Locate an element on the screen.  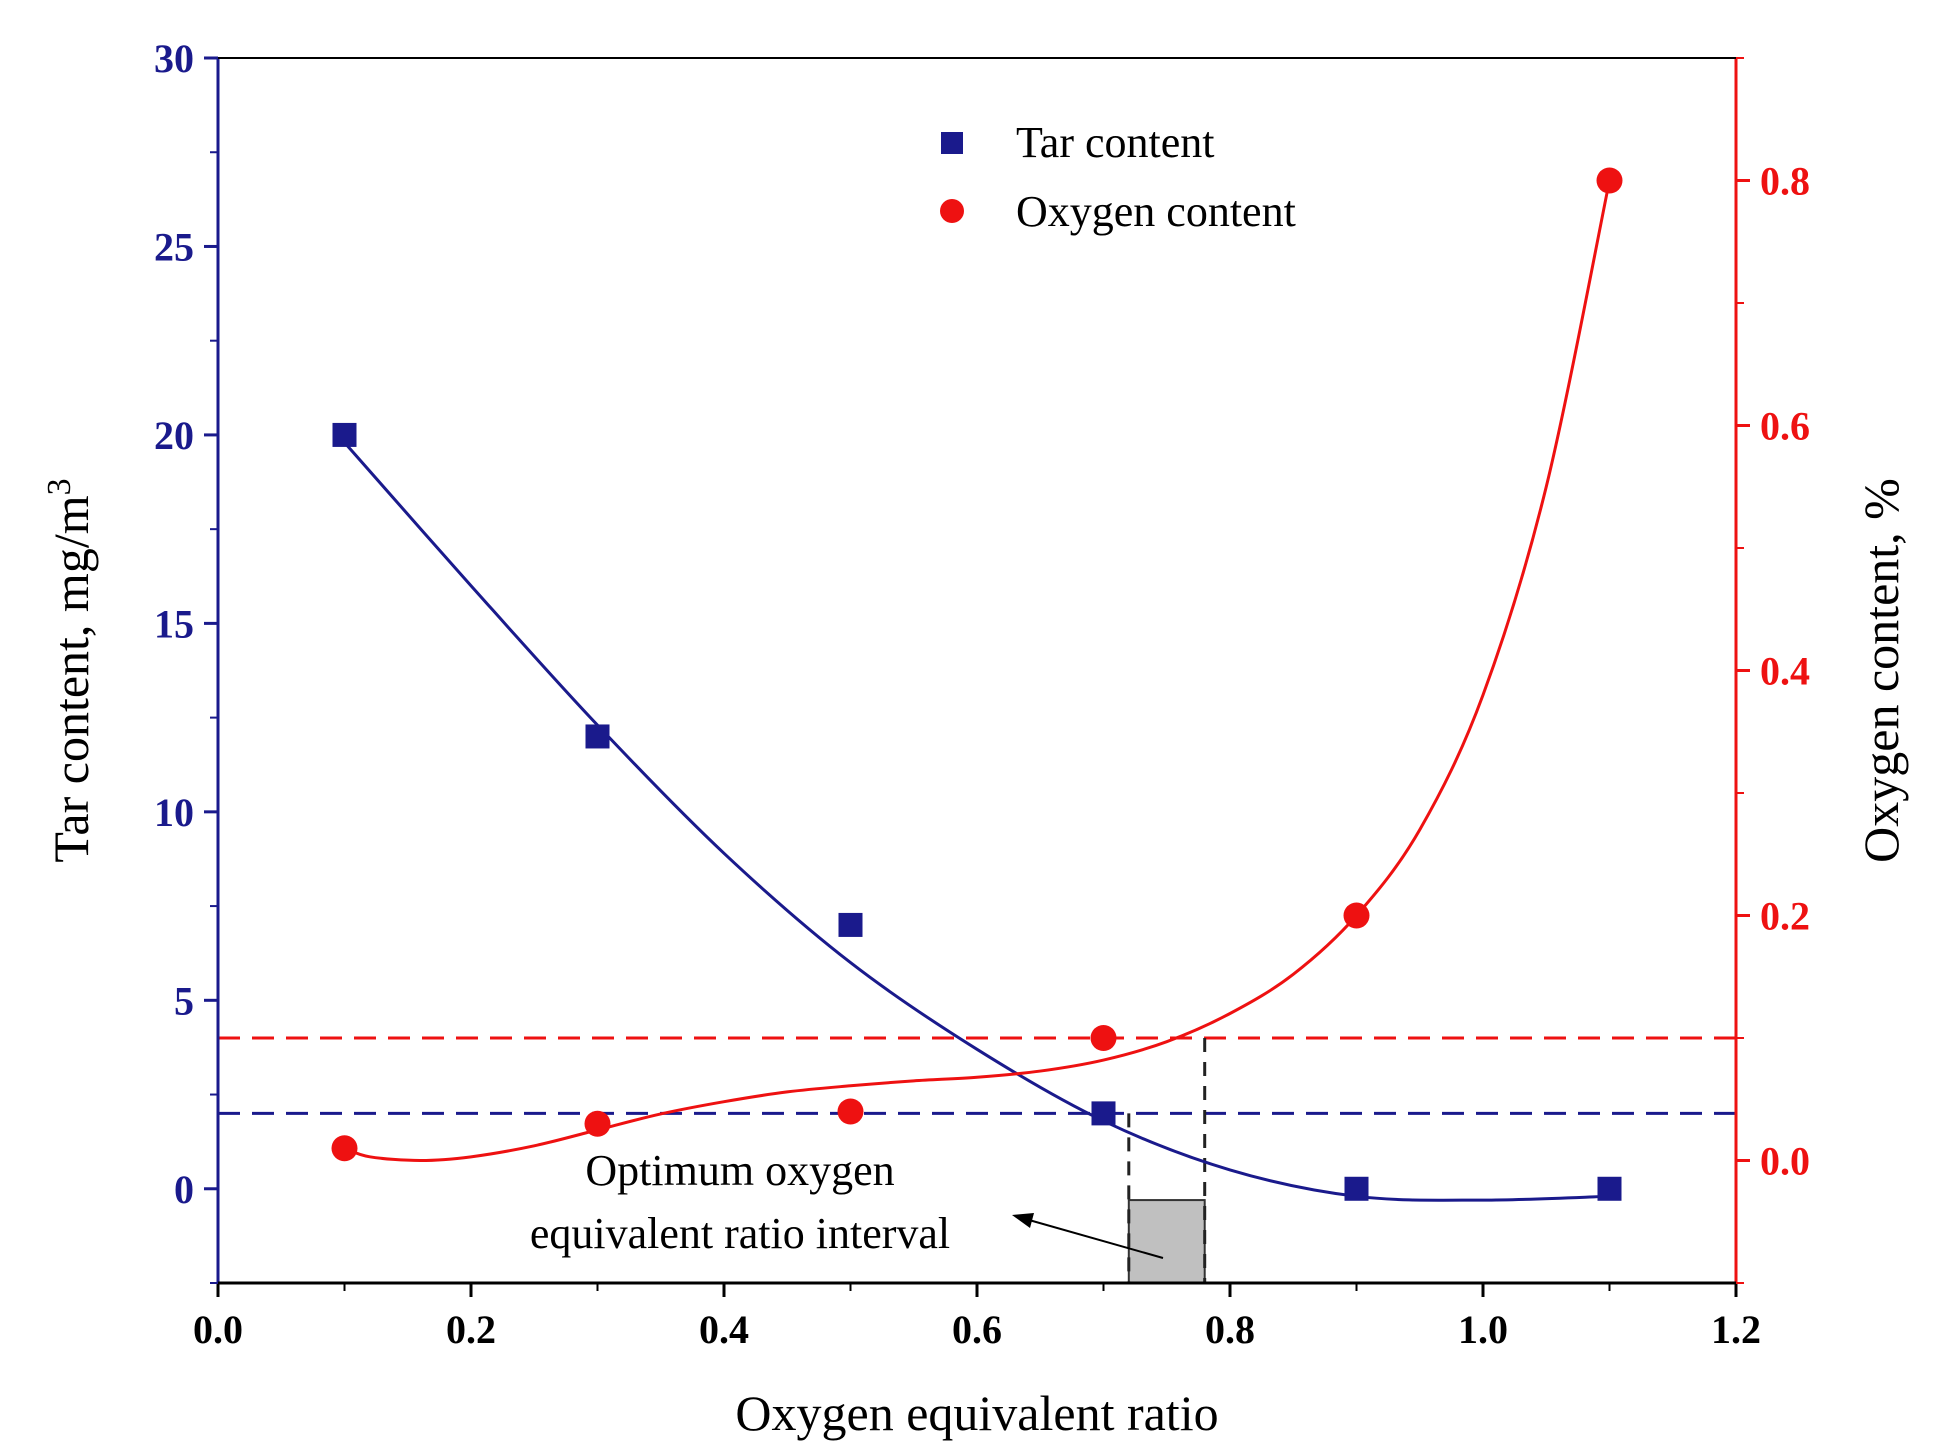
x-tick-label: 0.6 is located at coordinates (977, 1329).